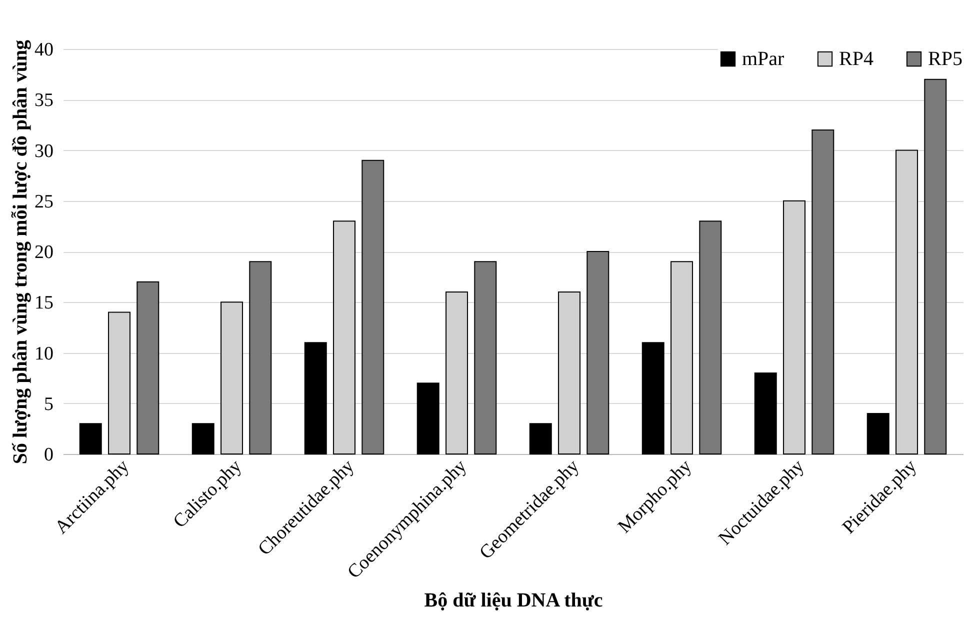 This screenshot has height=622, width=975. I want to click on y-tick-label: 20, so click(44, 252).